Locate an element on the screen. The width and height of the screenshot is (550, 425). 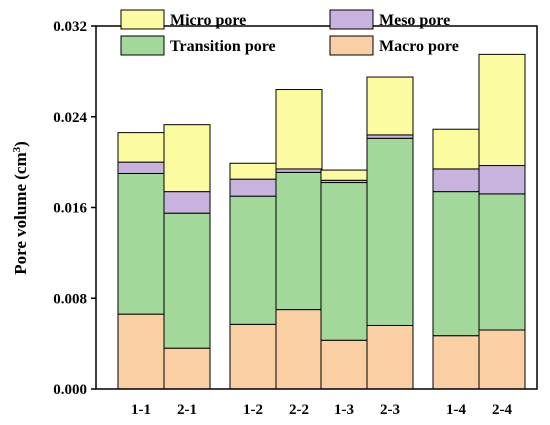
bar-2-1-macro-pore is located at coordinates (187, 368).